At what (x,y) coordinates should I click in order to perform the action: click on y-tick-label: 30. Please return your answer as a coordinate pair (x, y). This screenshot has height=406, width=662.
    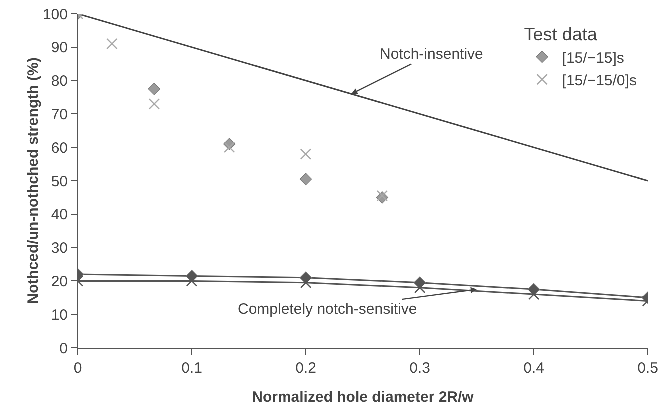
    Looking at the image, I should click on (59, 249).